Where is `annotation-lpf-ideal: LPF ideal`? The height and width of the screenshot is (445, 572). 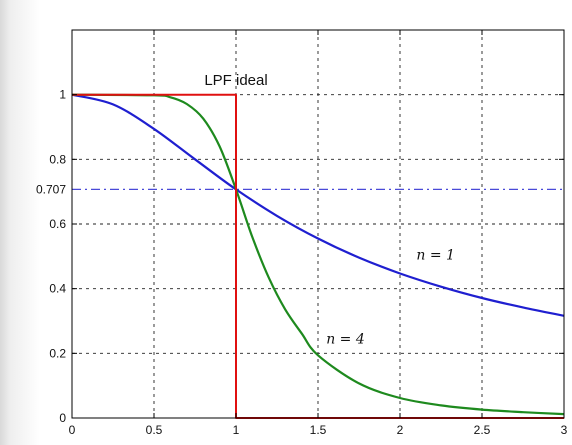
annotation-lpf-ideal: LPF ideal is located at coordinates (235, 80).